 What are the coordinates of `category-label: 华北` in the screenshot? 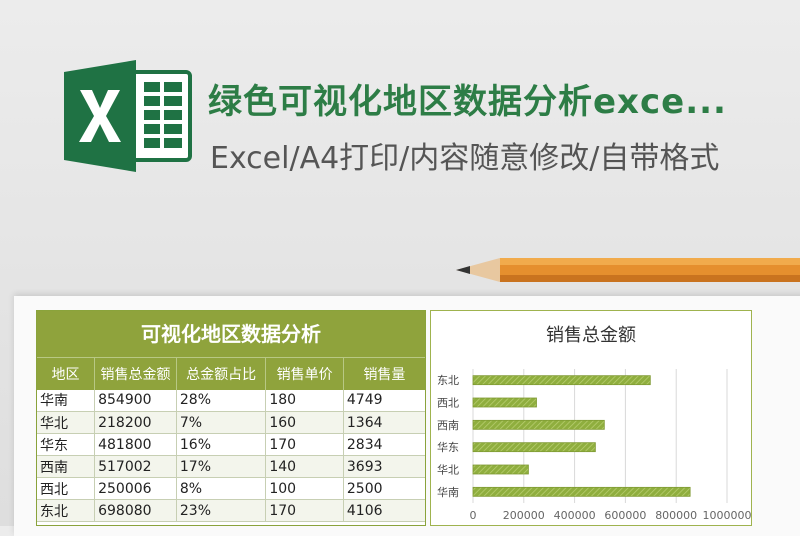 It's located at (448, 470).